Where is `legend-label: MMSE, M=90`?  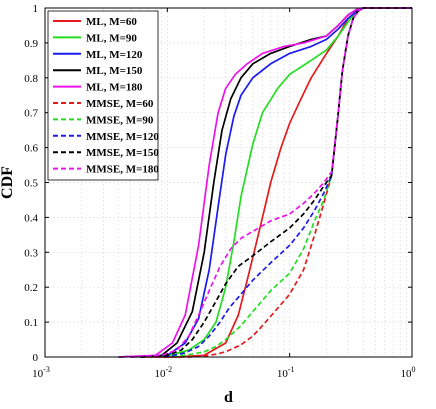 legend-label: MMSE, M=90 is located at coordinates (120, 120).